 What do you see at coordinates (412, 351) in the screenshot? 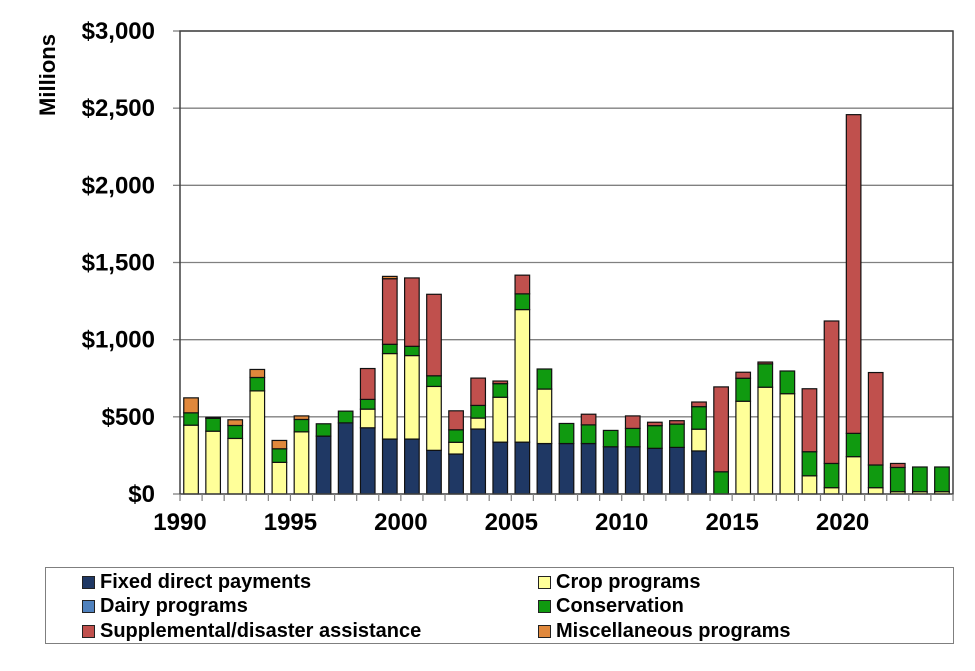
I see `bar-segment-conservation-2000` at bounding box center [412, 351].